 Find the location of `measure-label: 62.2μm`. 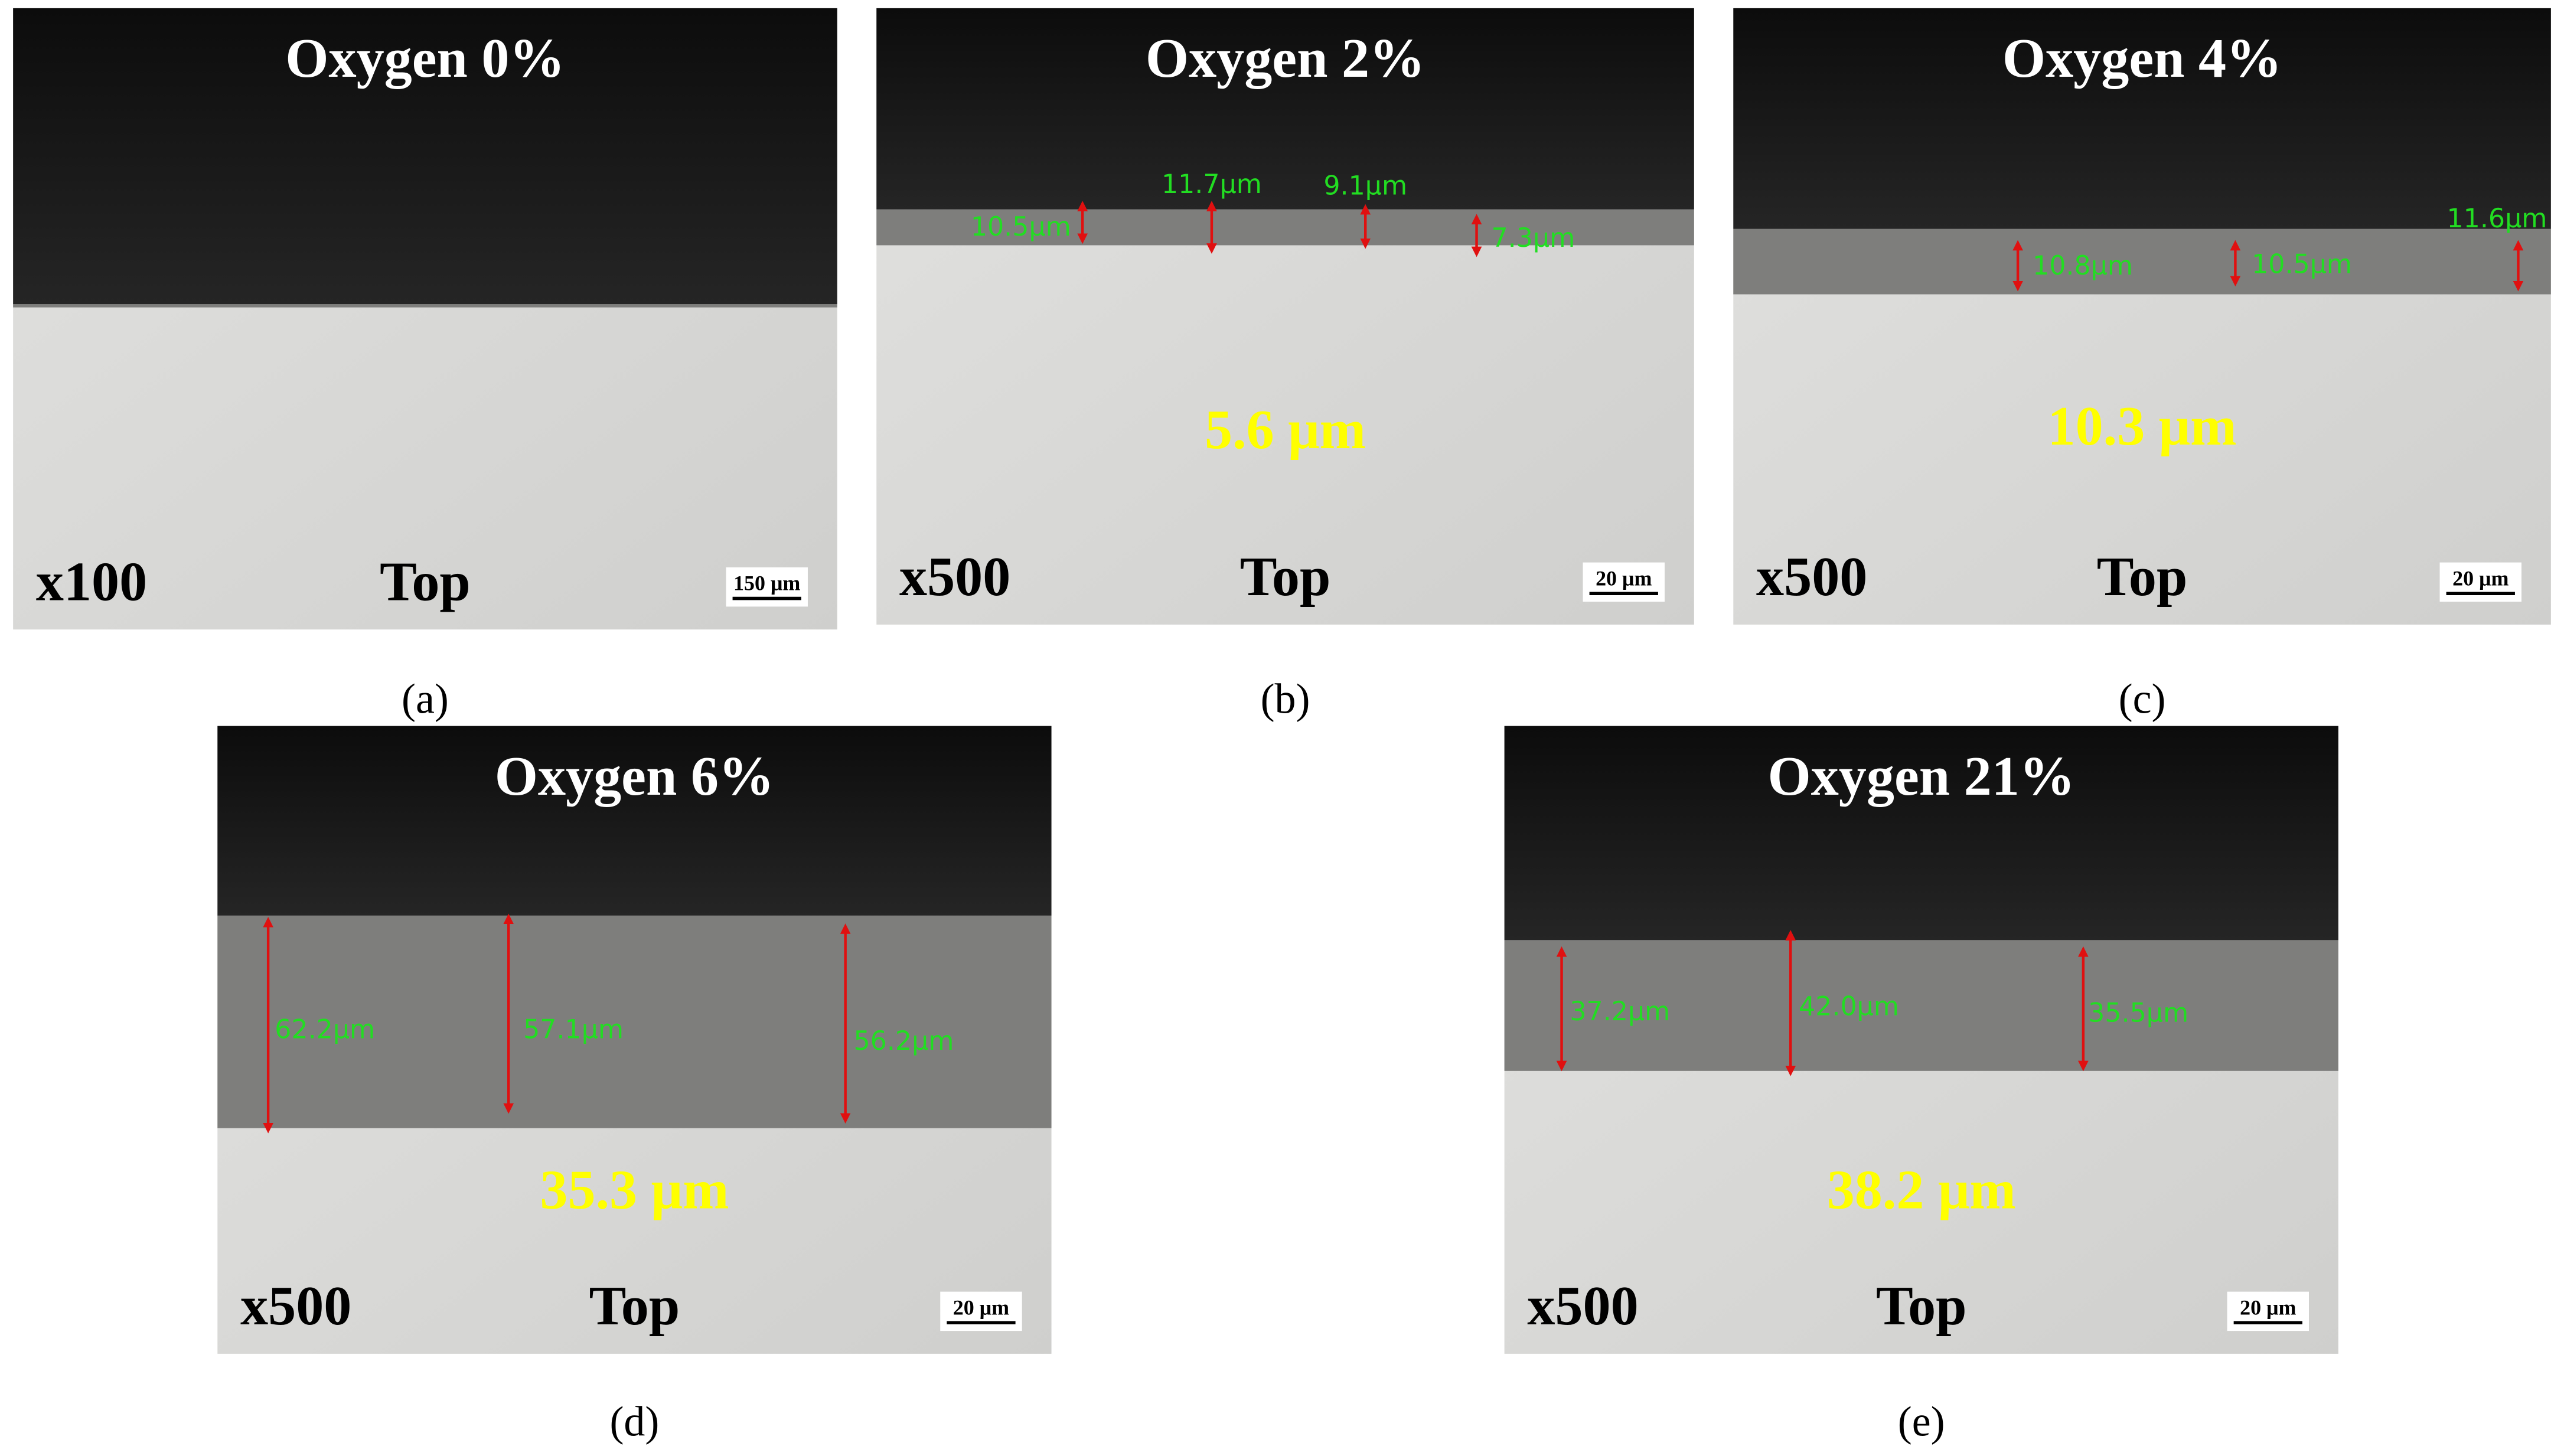

measure-label: 62.2μm is located at coordinates (325, 1029).